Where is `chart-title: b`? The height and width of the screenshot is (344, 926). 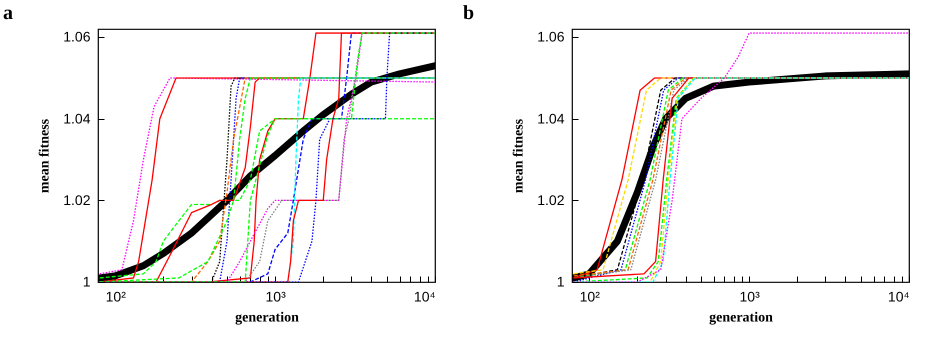
chart-title: b is located at coordinates (468, 13).